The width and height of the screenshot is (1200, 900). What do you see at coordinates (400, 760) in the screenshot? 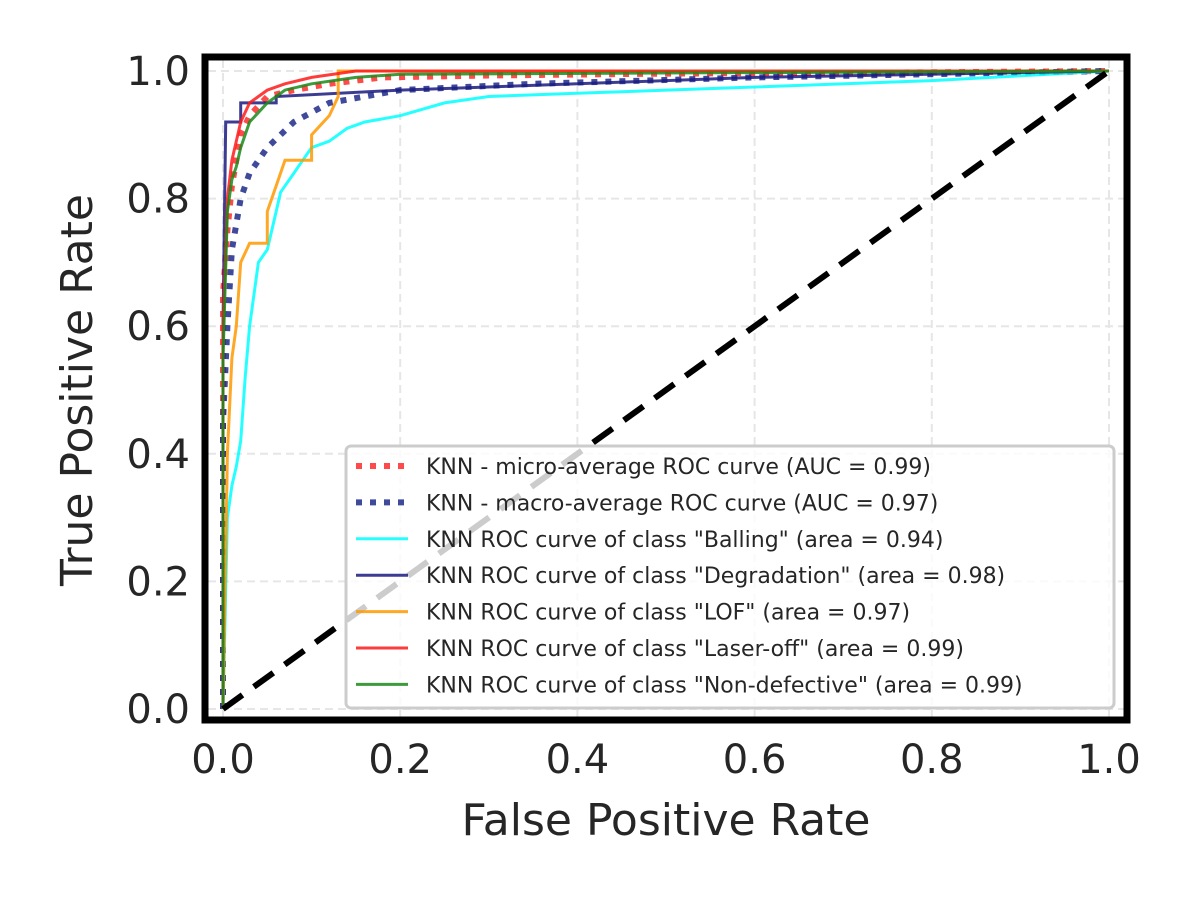
I see `x-tick-label-1: 0.2` at bounding box center [400, 760].